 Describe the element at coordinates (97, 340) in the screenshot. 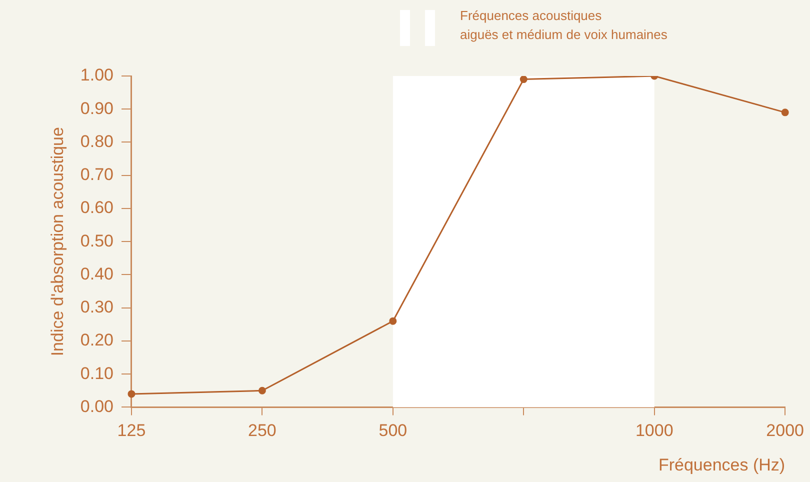

I see `y-tick-label: 0.20` at that location.